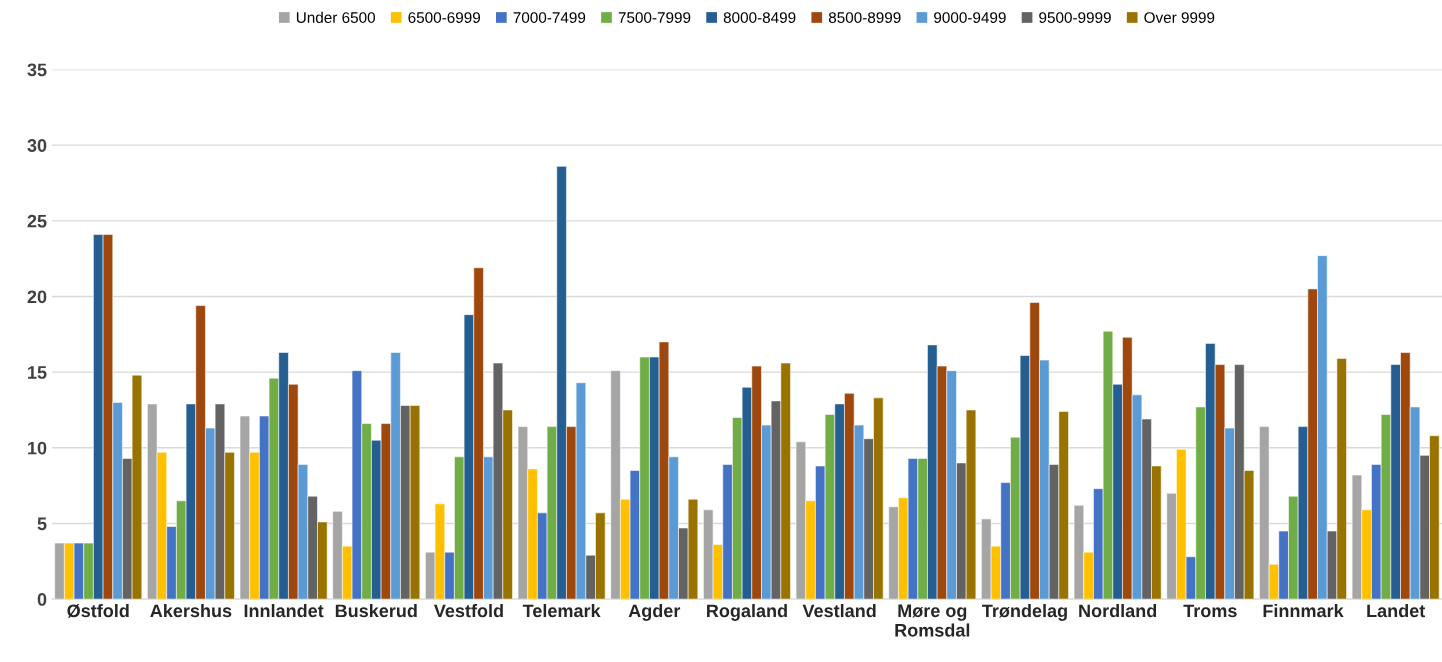 The height and width of the screenshot is (662, 1442). Describe the element at coordinates (37, 221) in the screenshot. I see `y-tick-label: 25` at that location.